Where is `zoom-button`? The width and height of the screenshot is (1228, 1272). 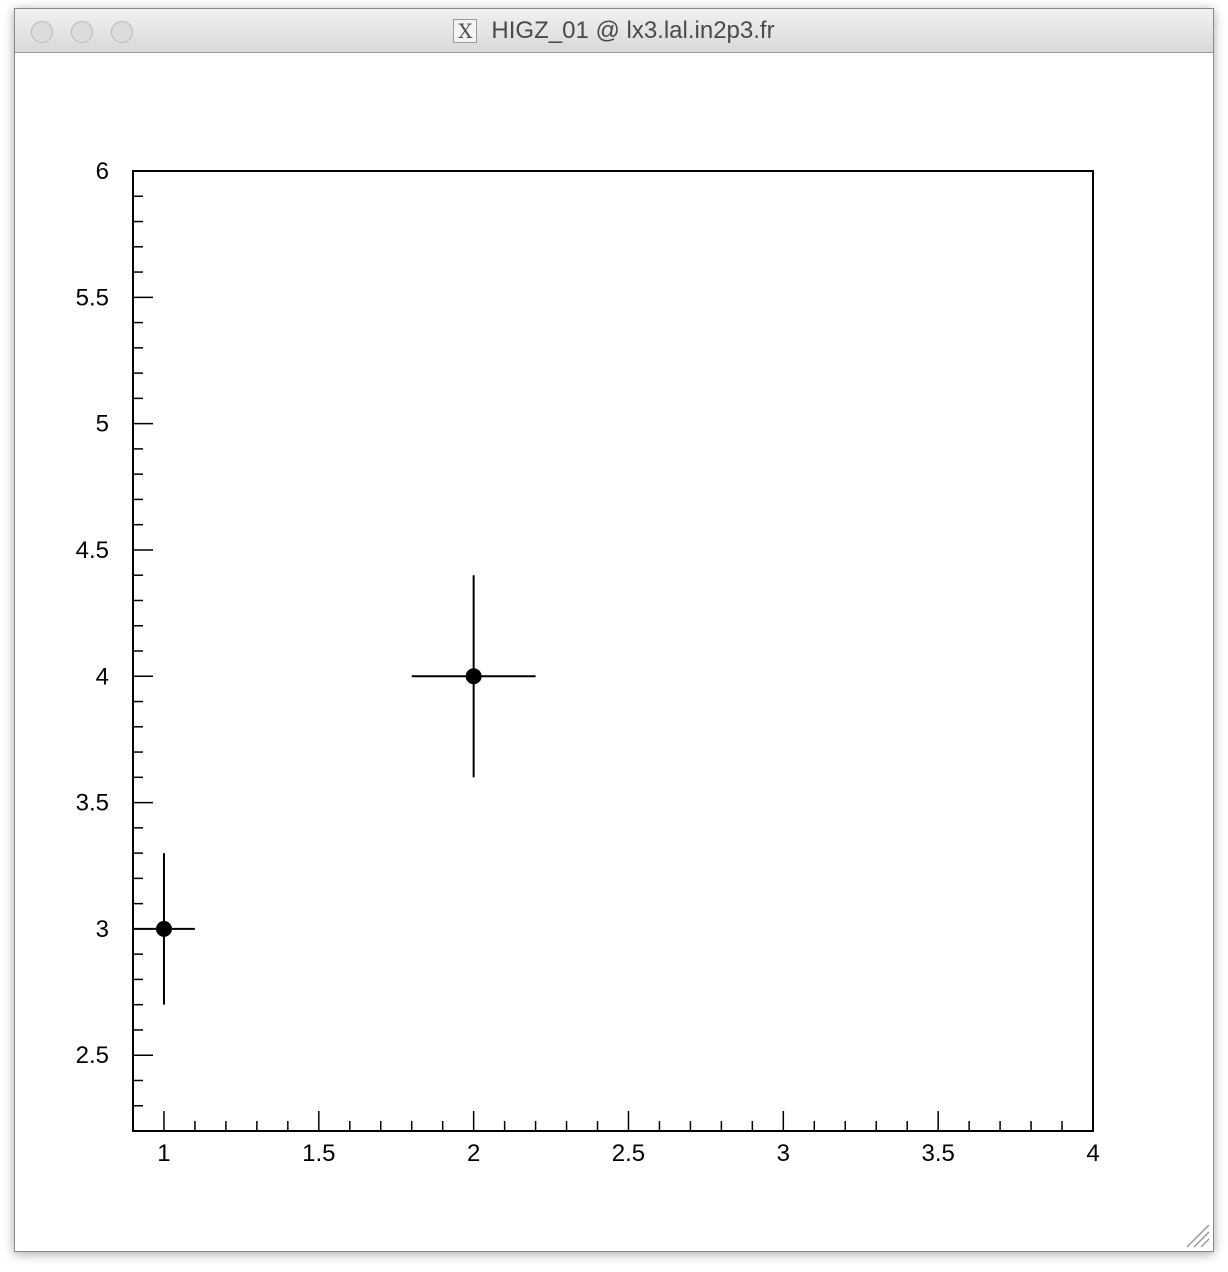
zoom-button is located at coordinates (122, 32).